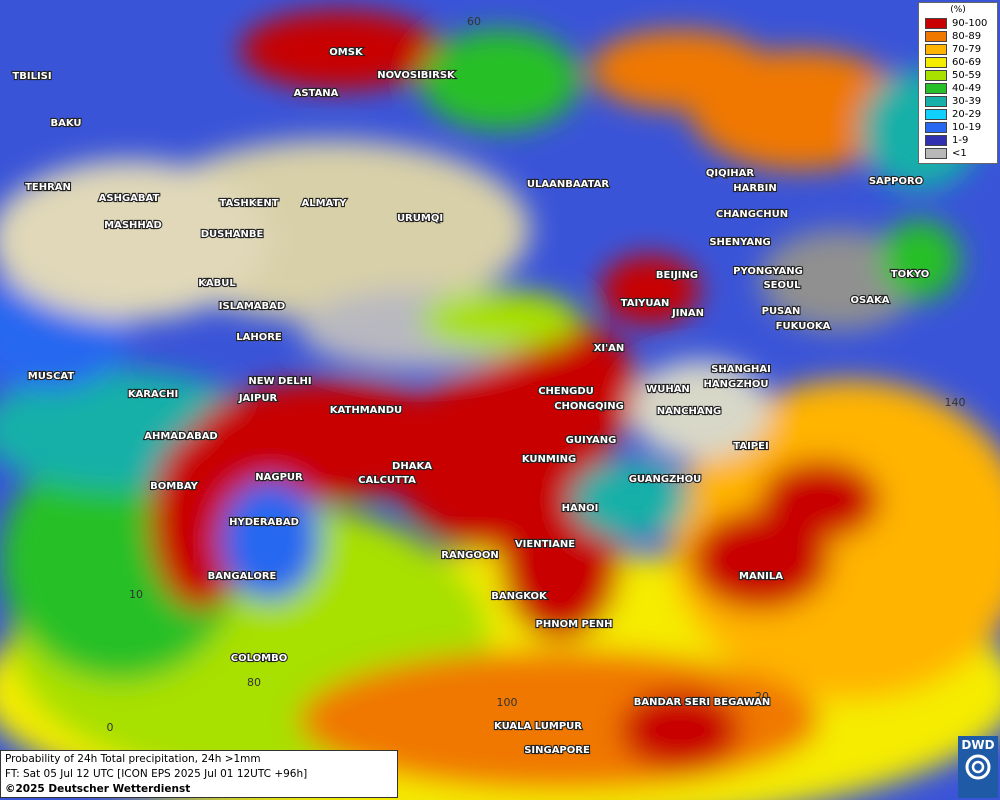 The height and width of the screenshot is (800, 1000). Describe the element at coordinates (960, 140) in the screenshot. I see `legend-label: 1-9` at that location.